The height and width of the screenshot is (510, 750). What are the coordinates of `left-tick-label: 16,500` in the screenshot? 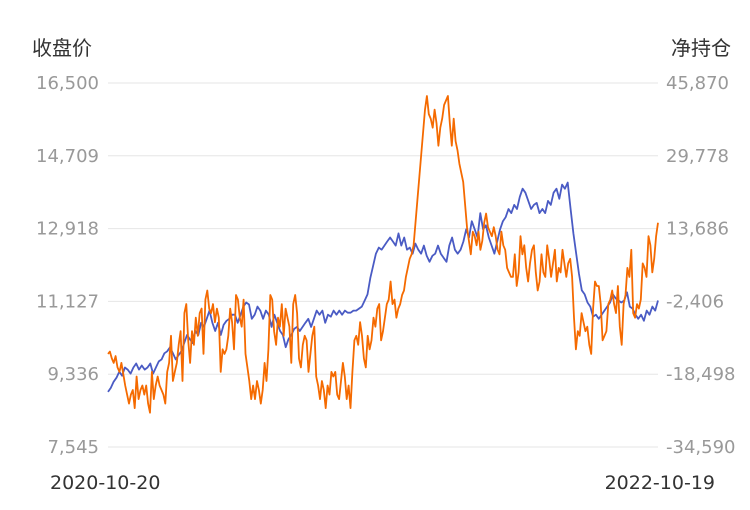 It's located at (67, 83).